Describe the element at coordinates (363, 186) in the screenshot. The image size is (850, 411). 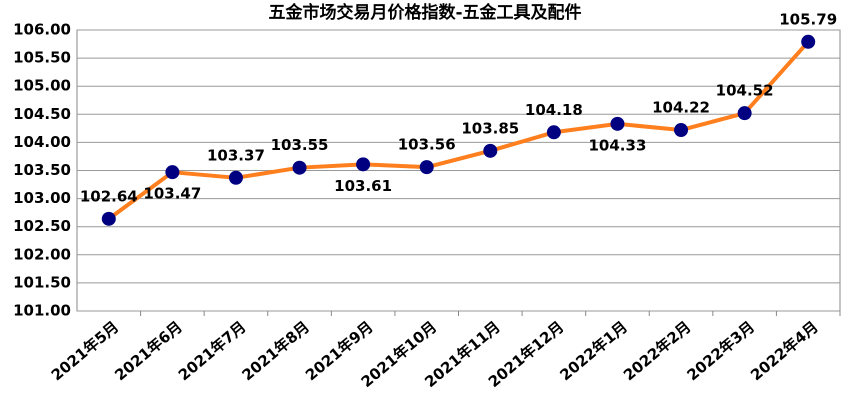
I see `value-label: 103.61` at that location.